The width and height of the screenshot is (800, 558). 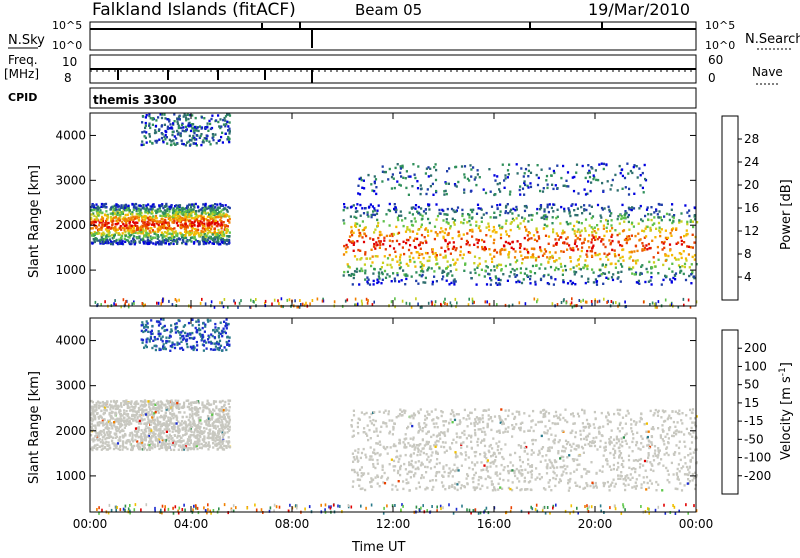 I want to click on cpid-label: CPID, so click(x=22, y=97).